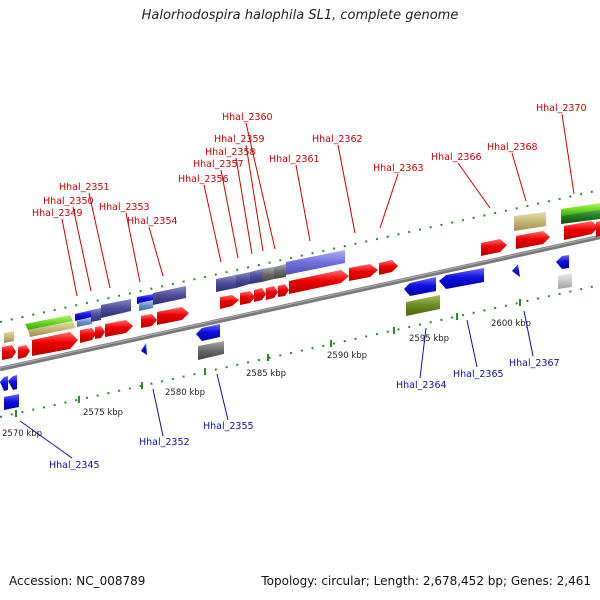  What do you see at coordinates (456, 157) in the screenshot?
I see `gene-label: Hhal_2366` at bounding box center [456, 157].